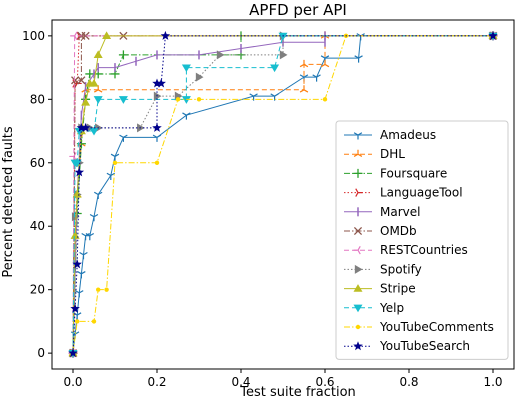 This screenshot has width=516, height=402. I want to click on x-tick-label: 0.0, so click(72, 382).